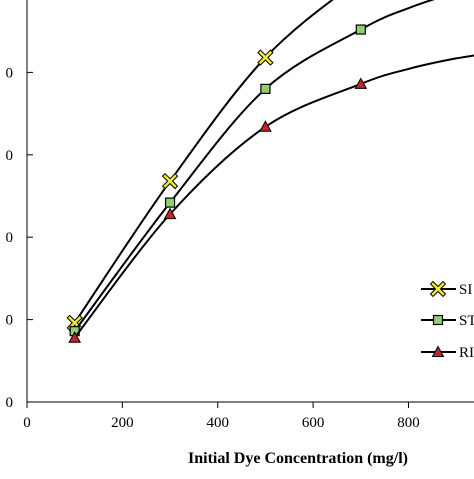 Image resolution: width=474 pixels, height=479 pixels. Describe the element at coordinates (447, 353) in the screenshot. I see `legend-item: RI` at that location.